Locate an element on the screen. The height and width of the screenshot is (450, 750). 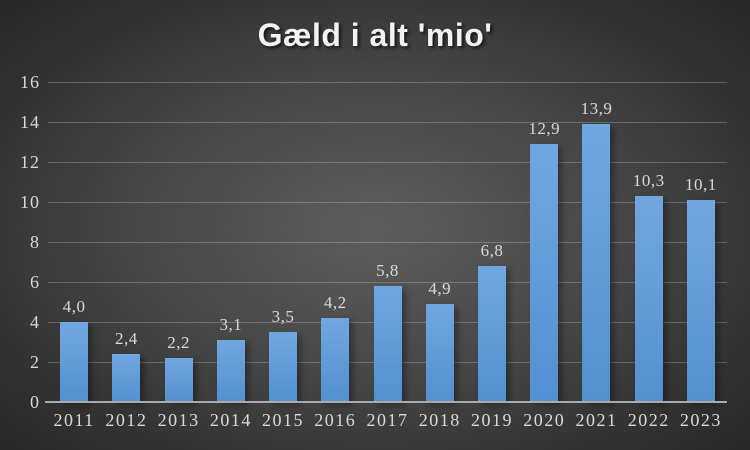
bar-value-label: 13,9 is located at coordinates (596, 108).